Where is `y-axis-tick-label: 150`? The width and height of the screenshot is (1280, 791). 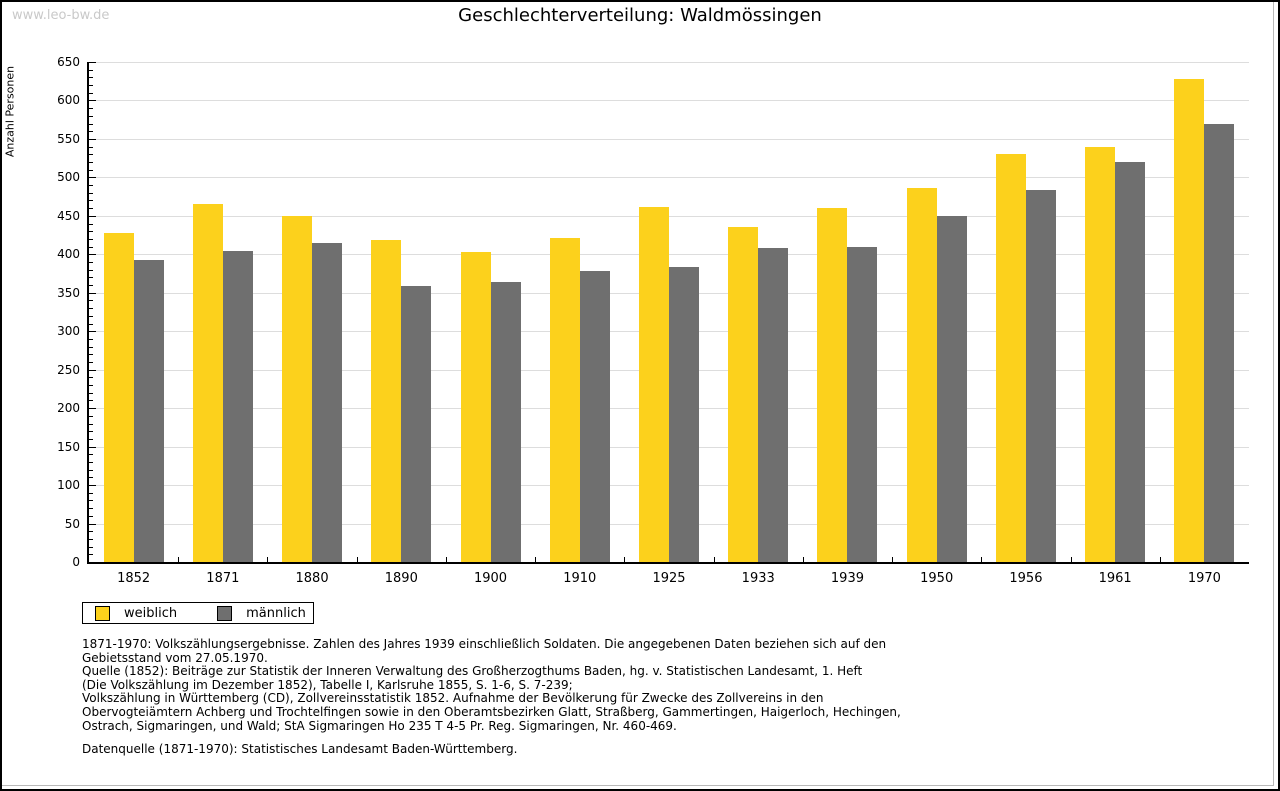
y-axis-tick-label: 150 is located at coordinates (68, 446).